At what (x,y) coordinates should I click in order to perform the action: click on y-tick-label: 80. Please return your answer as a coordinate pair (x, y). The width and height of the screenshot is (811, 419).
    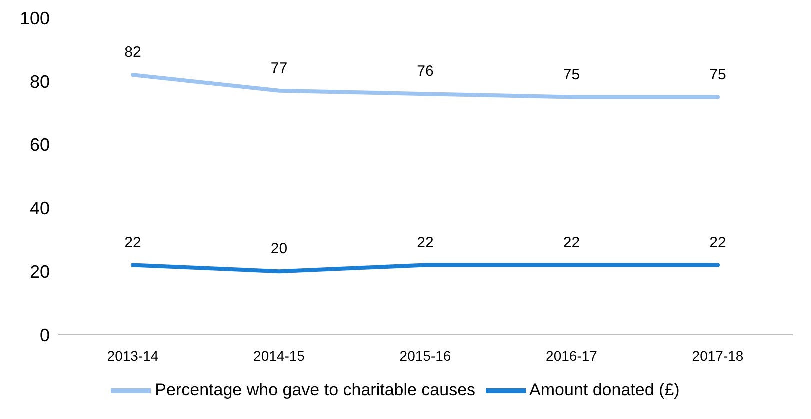
    Looking at the image, I should click on (40, 82).